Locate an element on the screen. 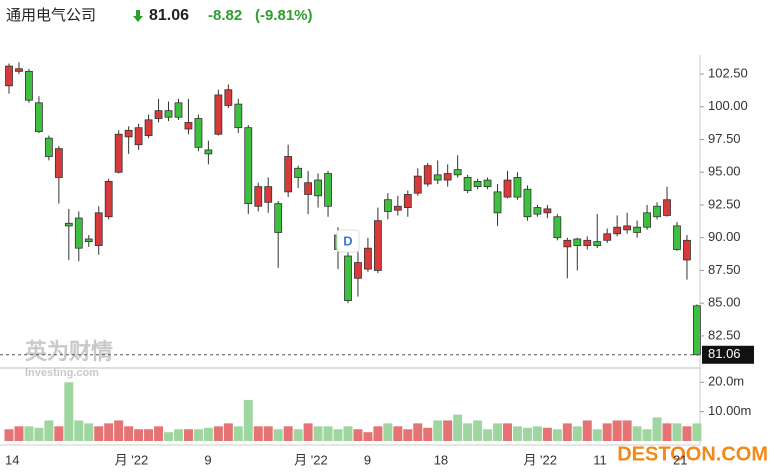 This screenshot has width=774, height=473. marker-box is located at coordinates (348, 241).